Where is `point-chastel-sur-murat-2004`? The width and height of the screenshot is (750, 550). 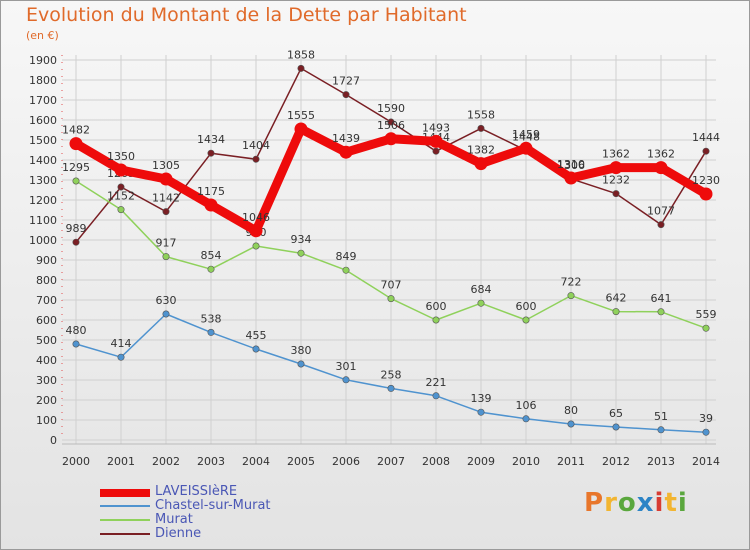
point-chastel-sur-murat-2004 is located at coordinates (256, 349).